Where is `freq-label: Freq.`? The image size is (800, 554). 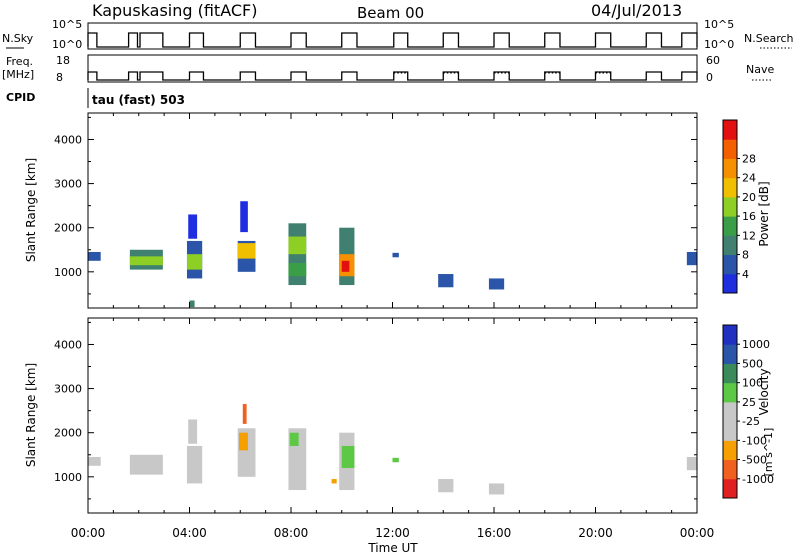 freq-label: Freq. is located at coordinates (19, 61).